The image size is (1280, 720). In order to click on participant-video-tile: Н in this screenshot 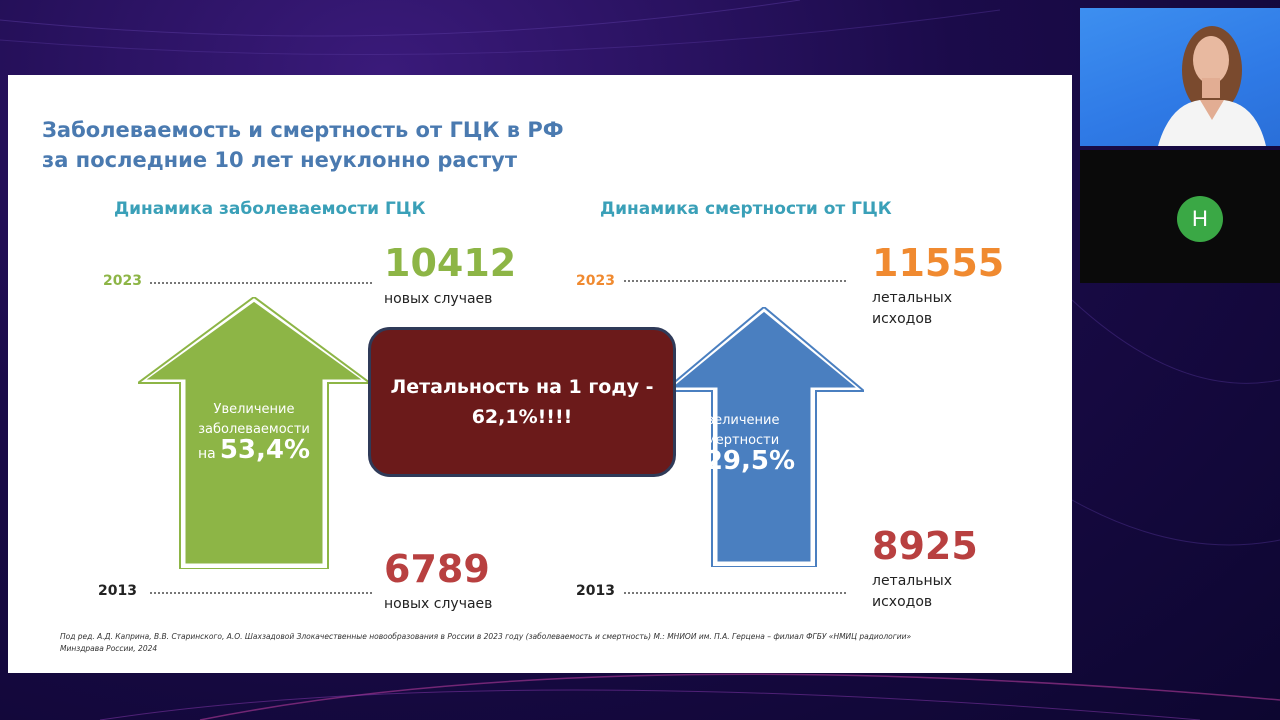, I will do `click(1180, 216)`.